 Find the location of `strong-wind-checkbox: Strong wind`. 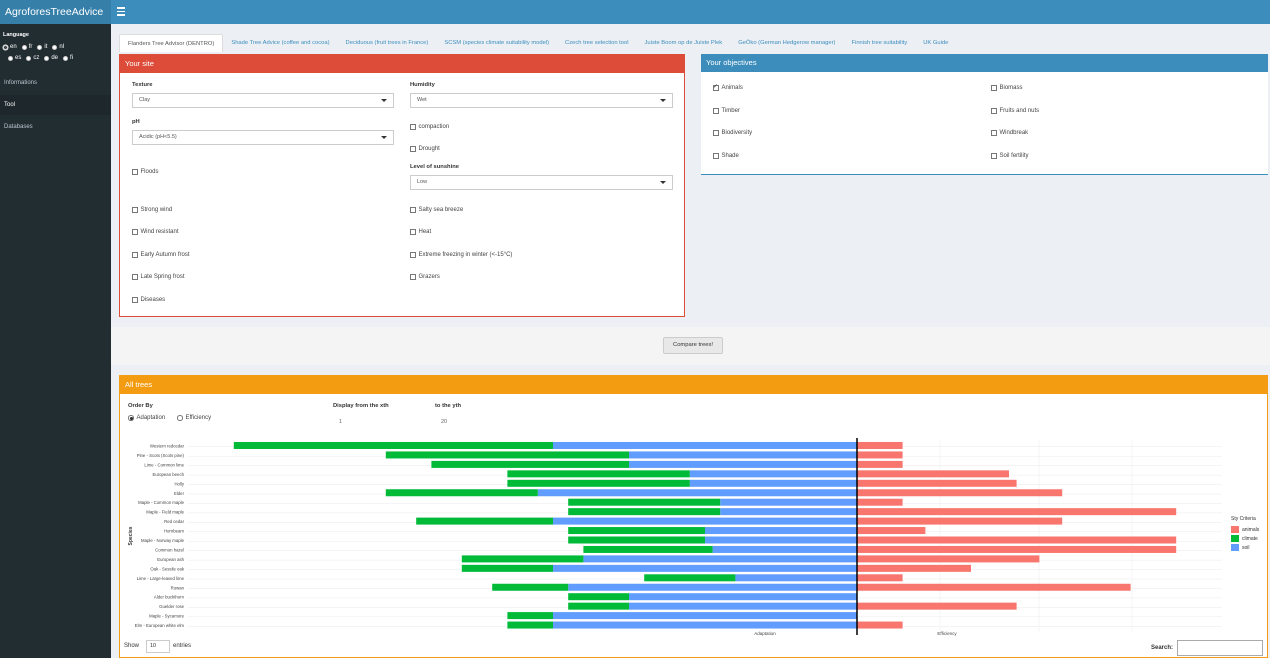

strong-wind-checkbox: Strong wind is located at coordinates (152, 210).